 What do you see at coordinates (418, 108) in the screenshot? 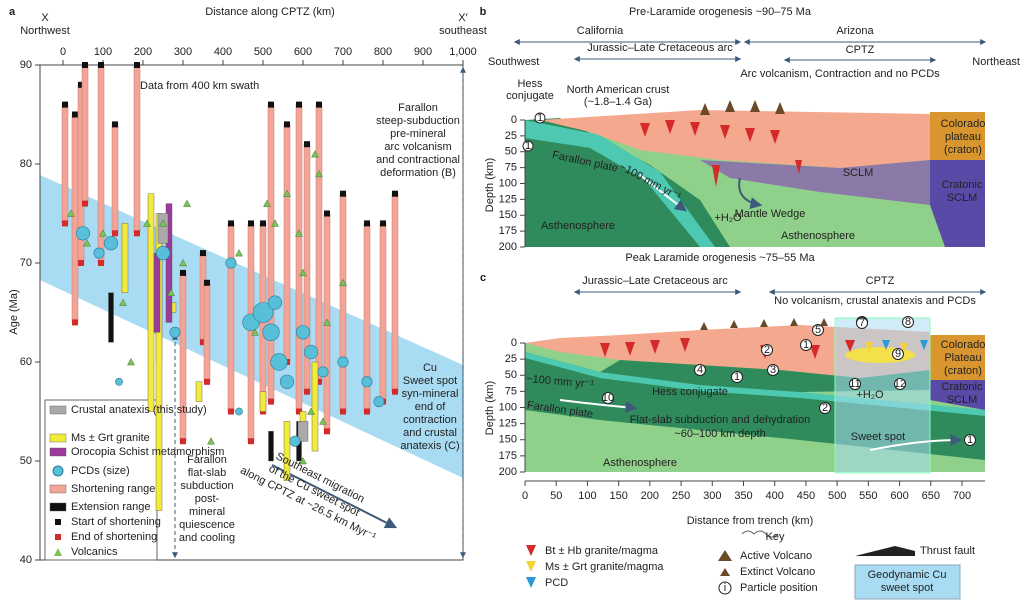
I see `annotation: Farallon` at bounding box center [418, 108].